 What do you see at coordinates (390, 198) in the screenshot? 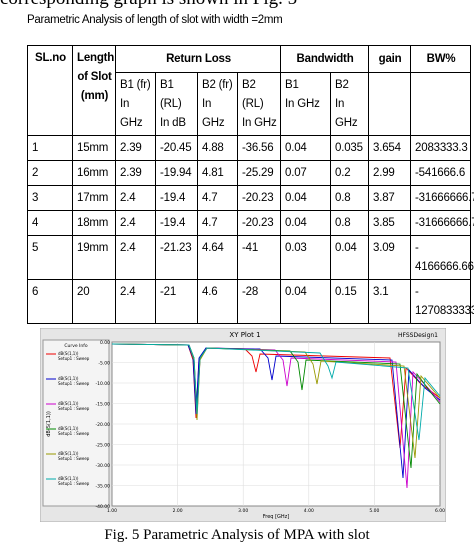
I see `table-cell: 3.87` at bounding box center [390, 198].